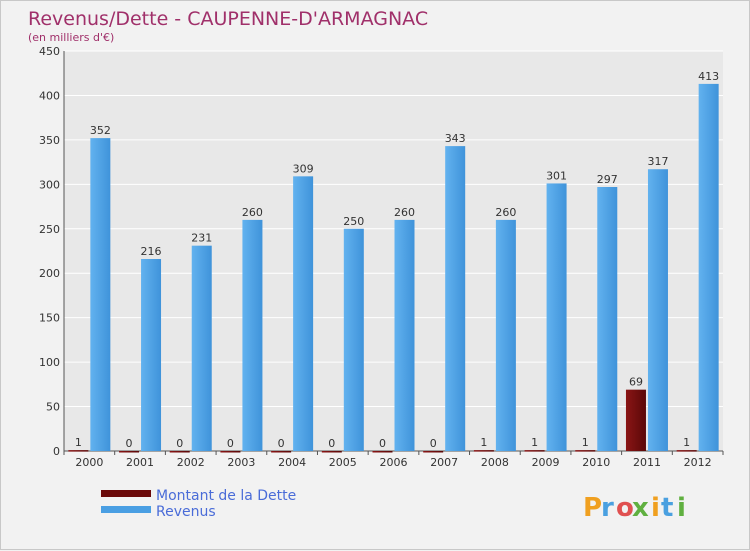 This screenshot has width=750, height=551. I want to click on y-tick-label: 100, so click(49, 362).